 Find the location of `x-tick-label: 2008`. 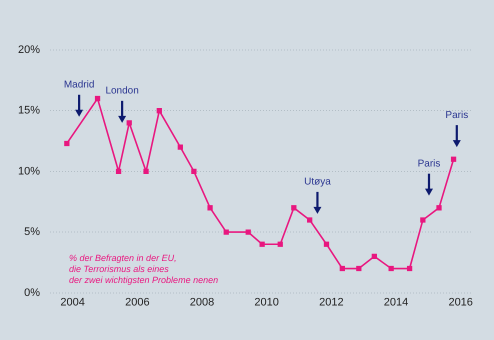

x-tick-label: 2008 is located at coordinates (202, 302).